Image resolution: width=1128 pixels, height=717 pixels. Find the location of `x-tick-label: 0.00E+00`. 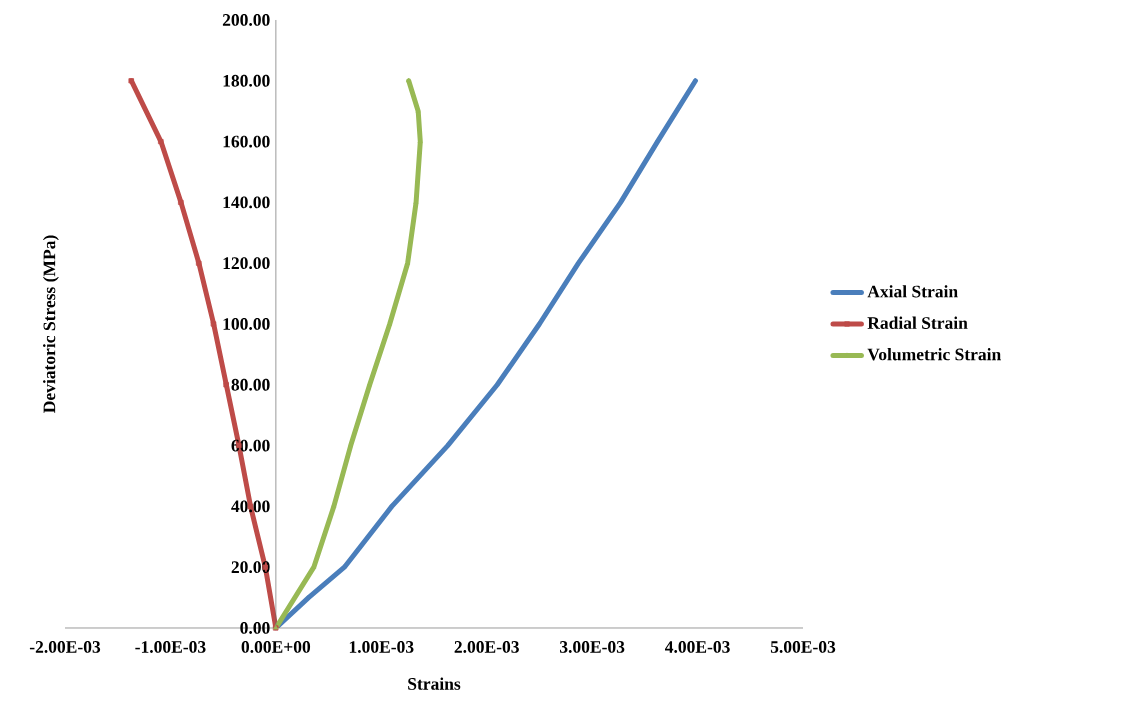

x-tick-label: 0.00E+00 is located at coordinates (276, 647).